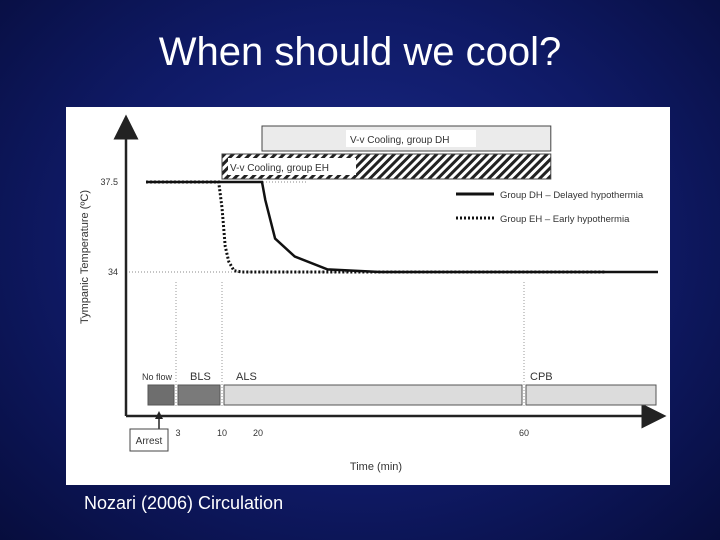 The image size is (720, 540). What do you see at coordinates (85, 257) in the screenshot?
I see `y-axis-label: Tympanic Temperature (ºC)` at bounding box center [85, 257].